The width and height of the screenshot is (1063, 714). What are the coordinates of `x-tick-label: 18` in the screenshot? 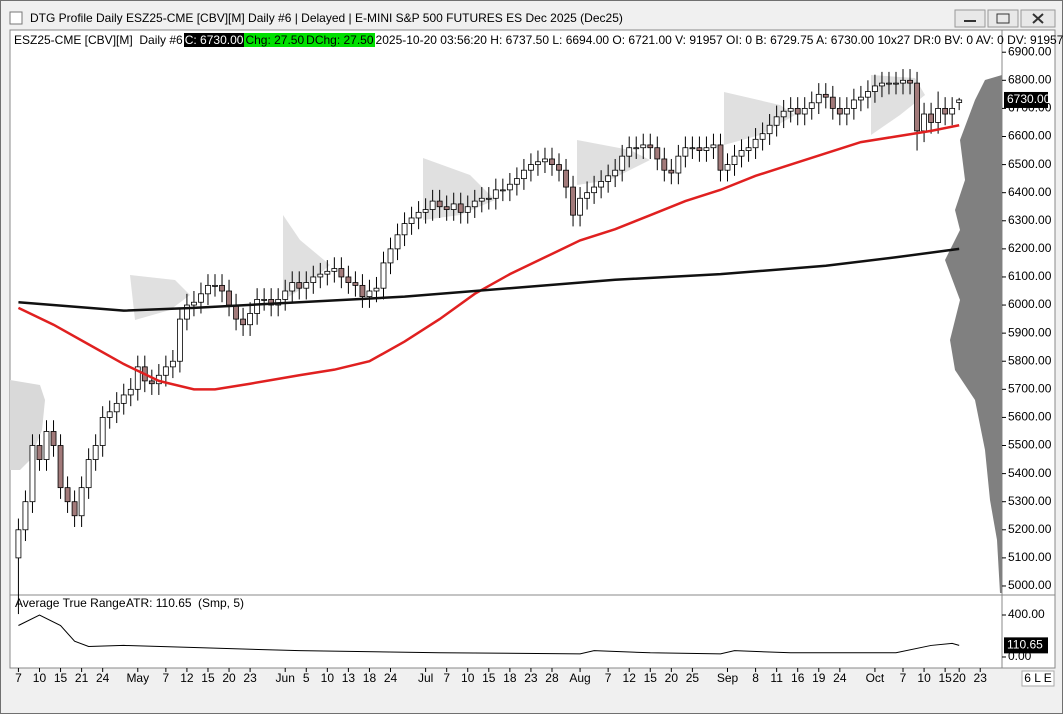 It's located at (370, 678).